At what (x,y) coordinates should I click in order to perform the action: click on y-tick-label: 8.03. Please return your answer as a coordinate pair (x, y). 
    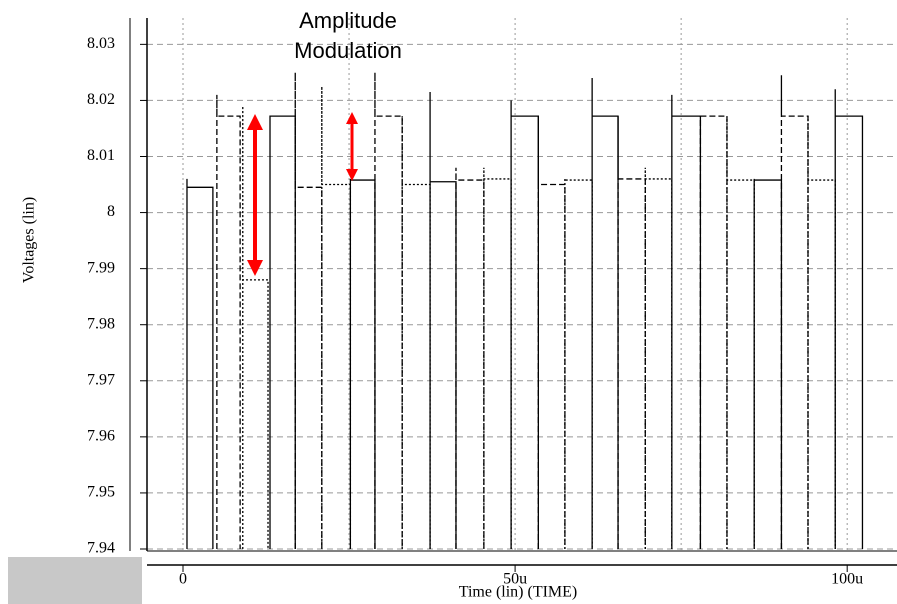
    Looking at the image, I should click on (101, 43).